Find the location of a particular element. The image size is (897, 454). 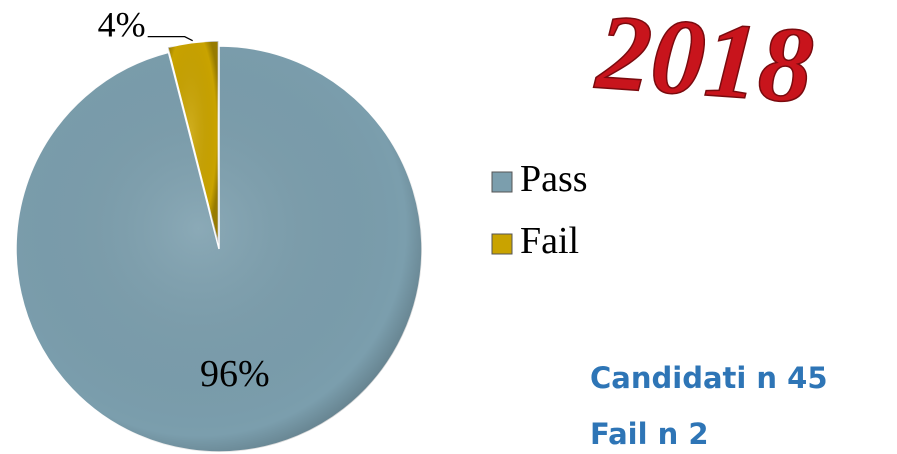

legend-label: Fail is located at coordinates (549, 241).